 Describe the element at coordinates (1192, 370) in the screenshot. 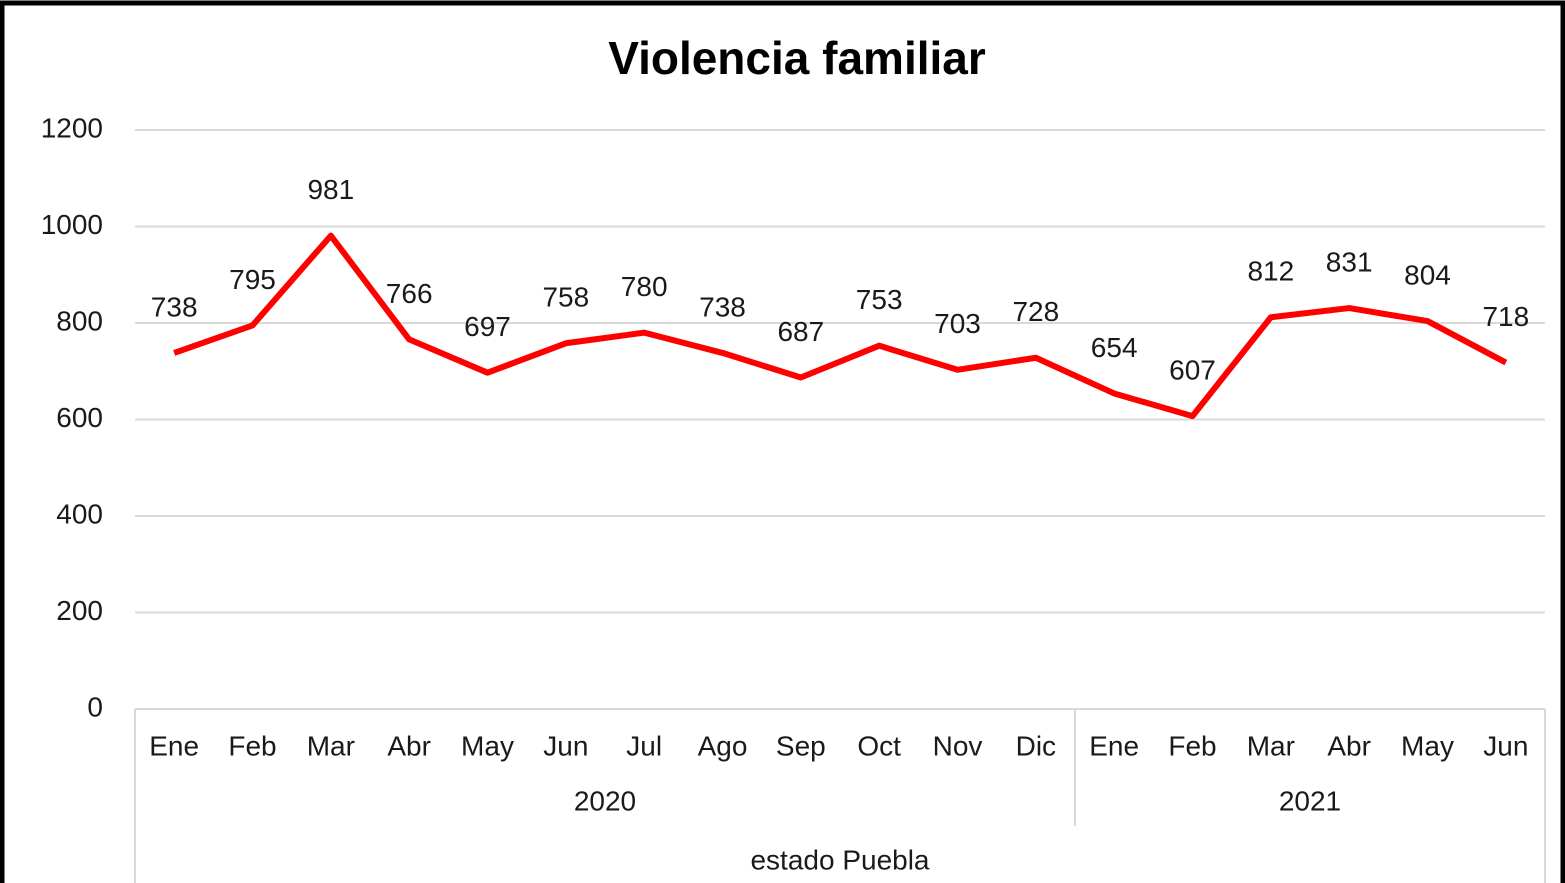

I see `data-label: 607` at that location.